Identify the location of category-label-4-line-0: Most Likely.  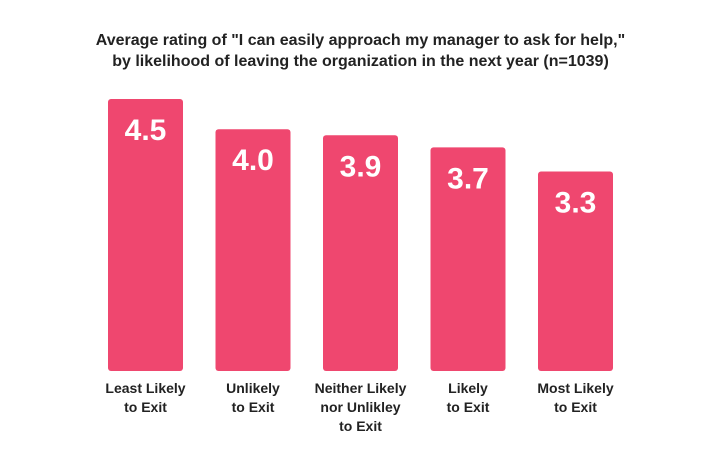
(575, 388).